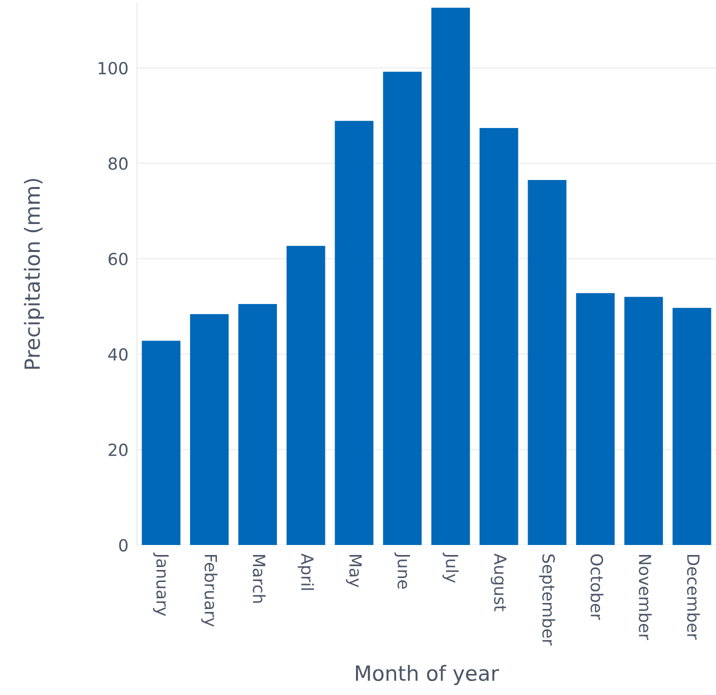  I want to click on x-tick-label: April, so click(306, 571).